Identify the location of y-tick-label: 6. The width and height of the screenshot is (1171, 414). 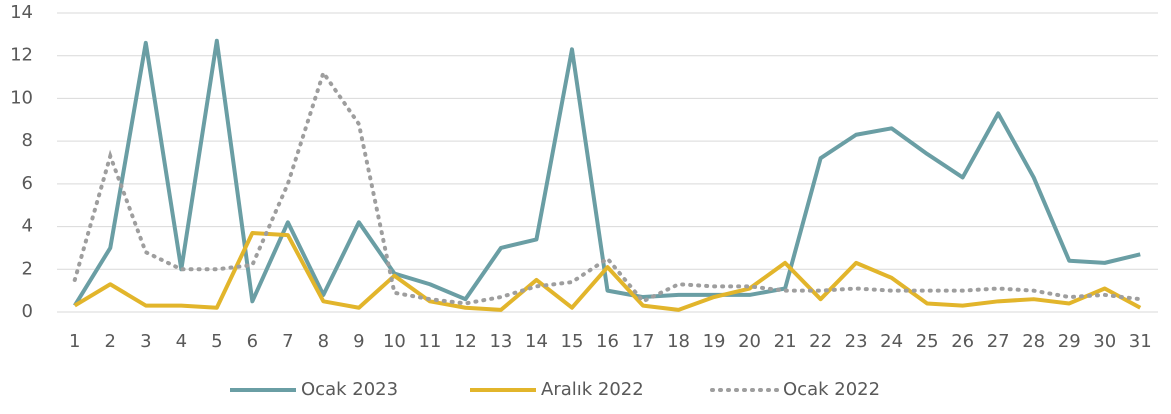
(27, 183).